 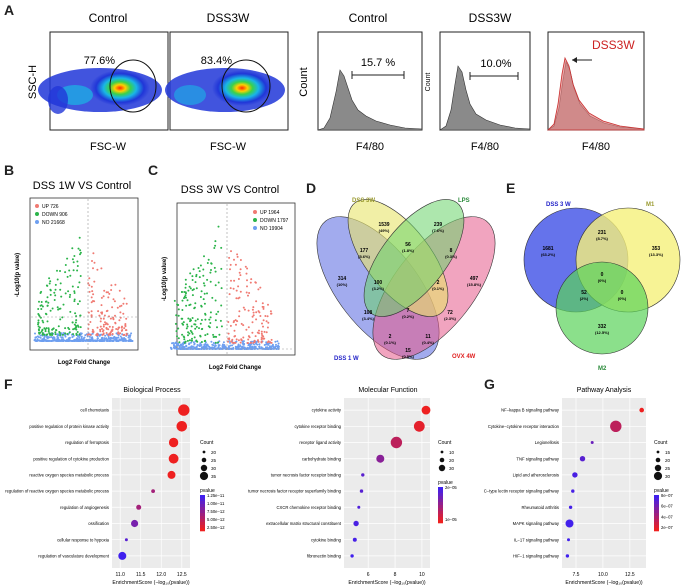 What do you see at coordinates (656, 249) in the screenshot?
I see `venn-region-count: 353` at bounding box center [656, 249].